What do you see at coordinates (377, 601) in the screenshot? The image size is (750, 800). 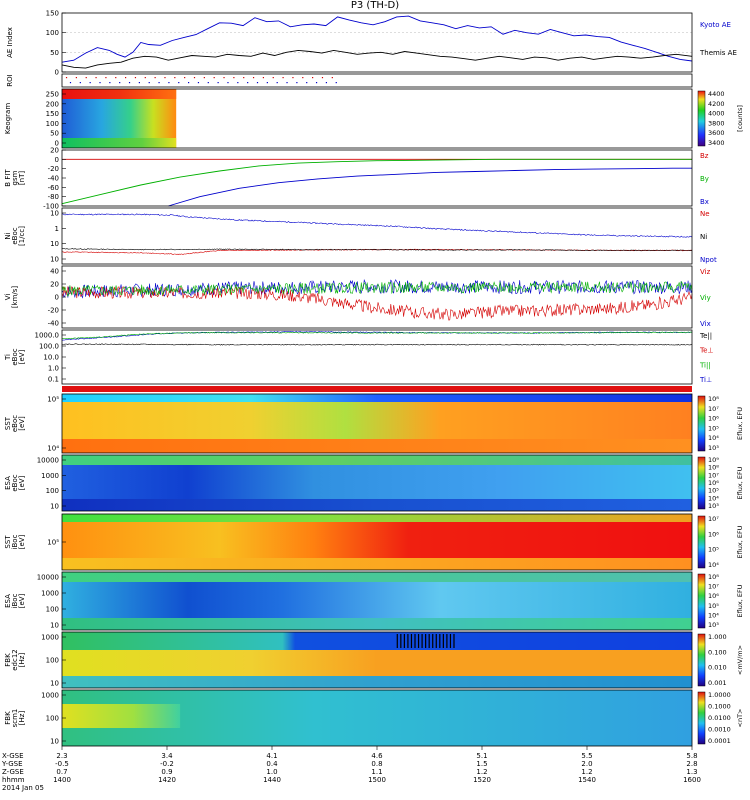 I see `esa_i-frame` at bounding box center [377, 601].